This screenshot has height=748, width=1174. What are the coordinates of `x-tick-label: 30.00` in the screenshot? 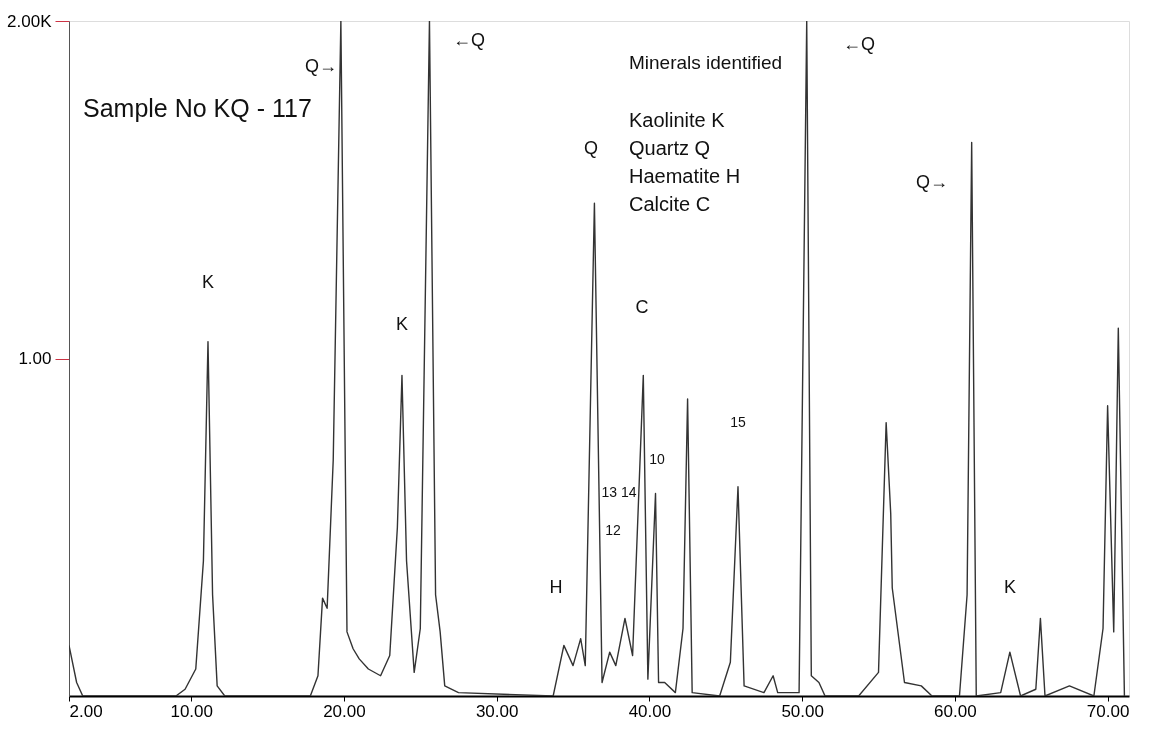 It's located at (497, 711).